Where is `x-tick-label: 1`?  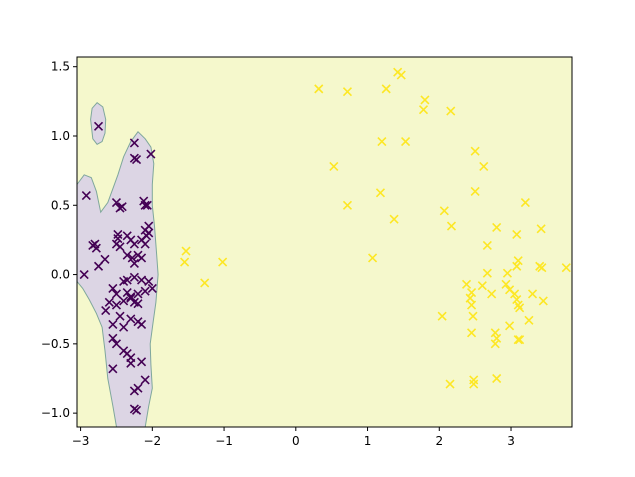 x-tick-label: 1 is located at coordinates (368, 441).